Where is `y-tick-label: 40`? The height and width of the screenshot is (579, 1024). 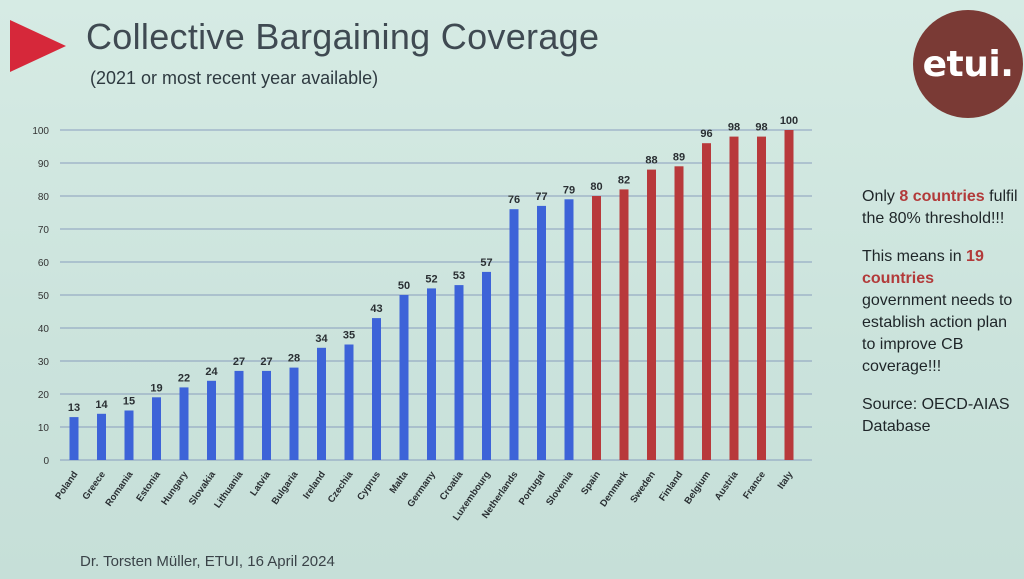
y-tick-label: 40 is located at coordinates (44, 329).